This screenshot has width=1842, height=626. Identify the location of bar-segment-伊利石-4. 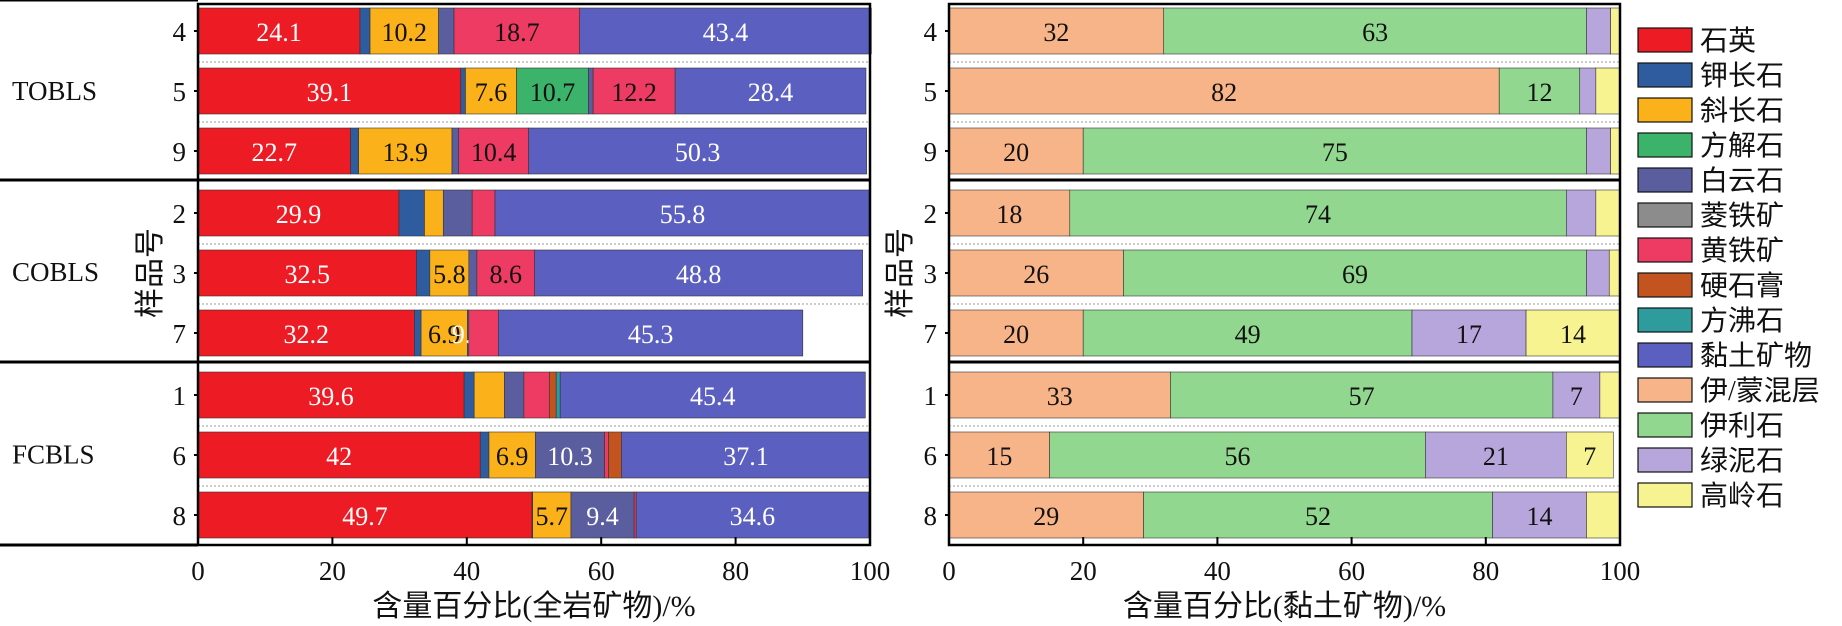
(1375, 31).